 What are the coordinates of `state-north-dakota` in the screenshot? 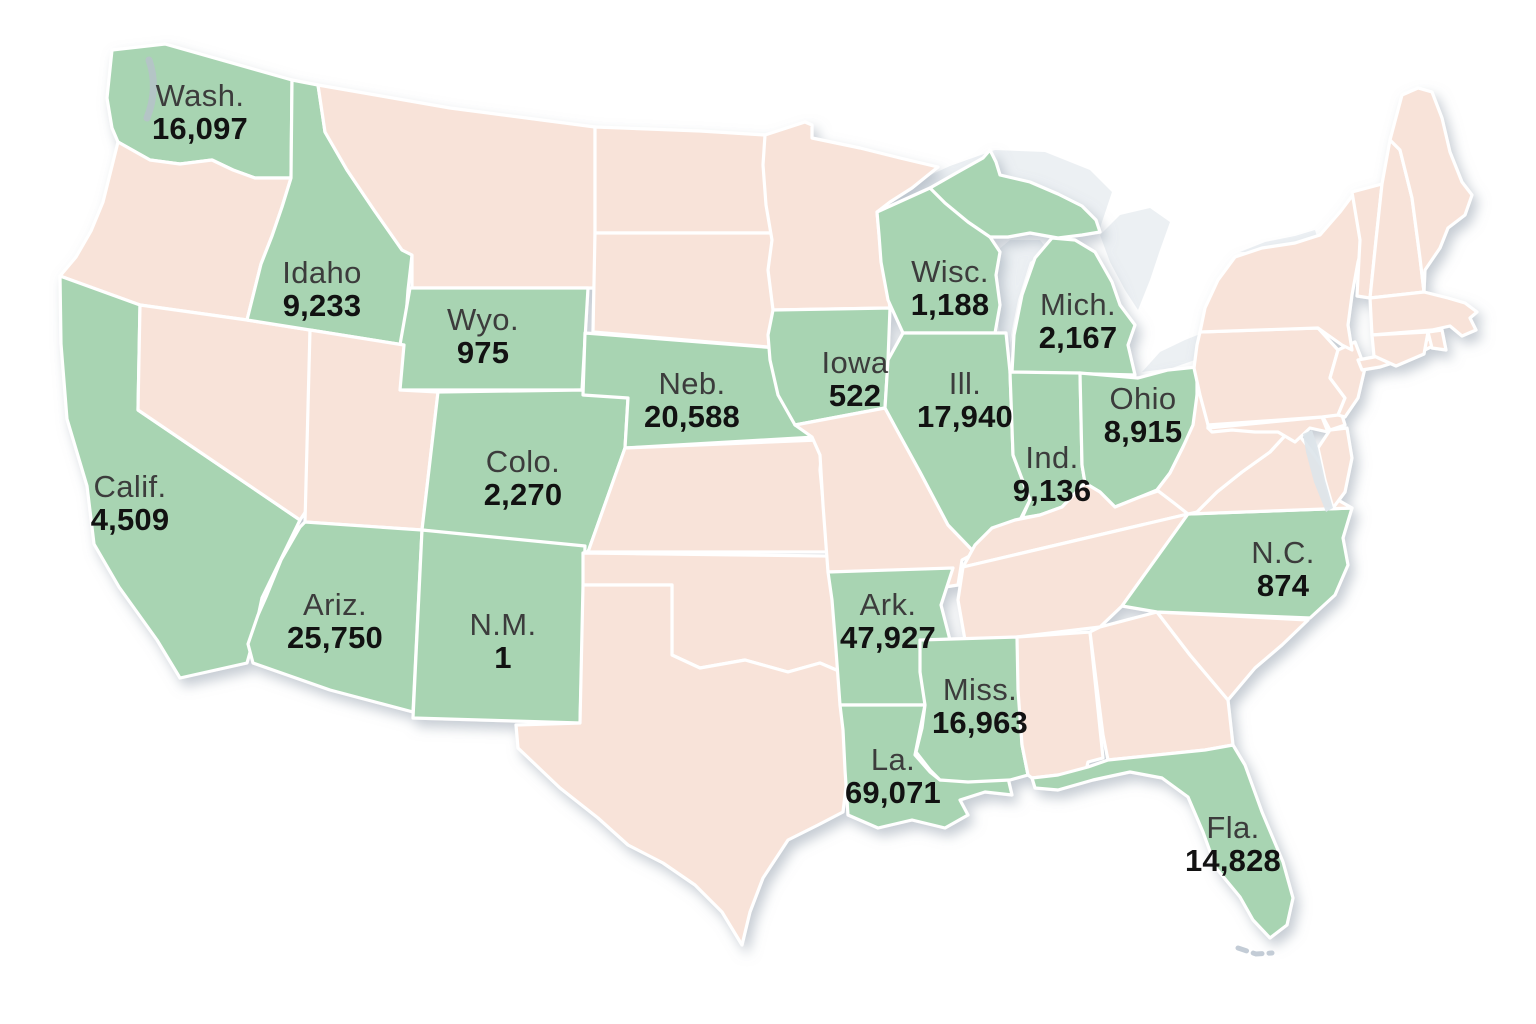 It's located at (684, 180).